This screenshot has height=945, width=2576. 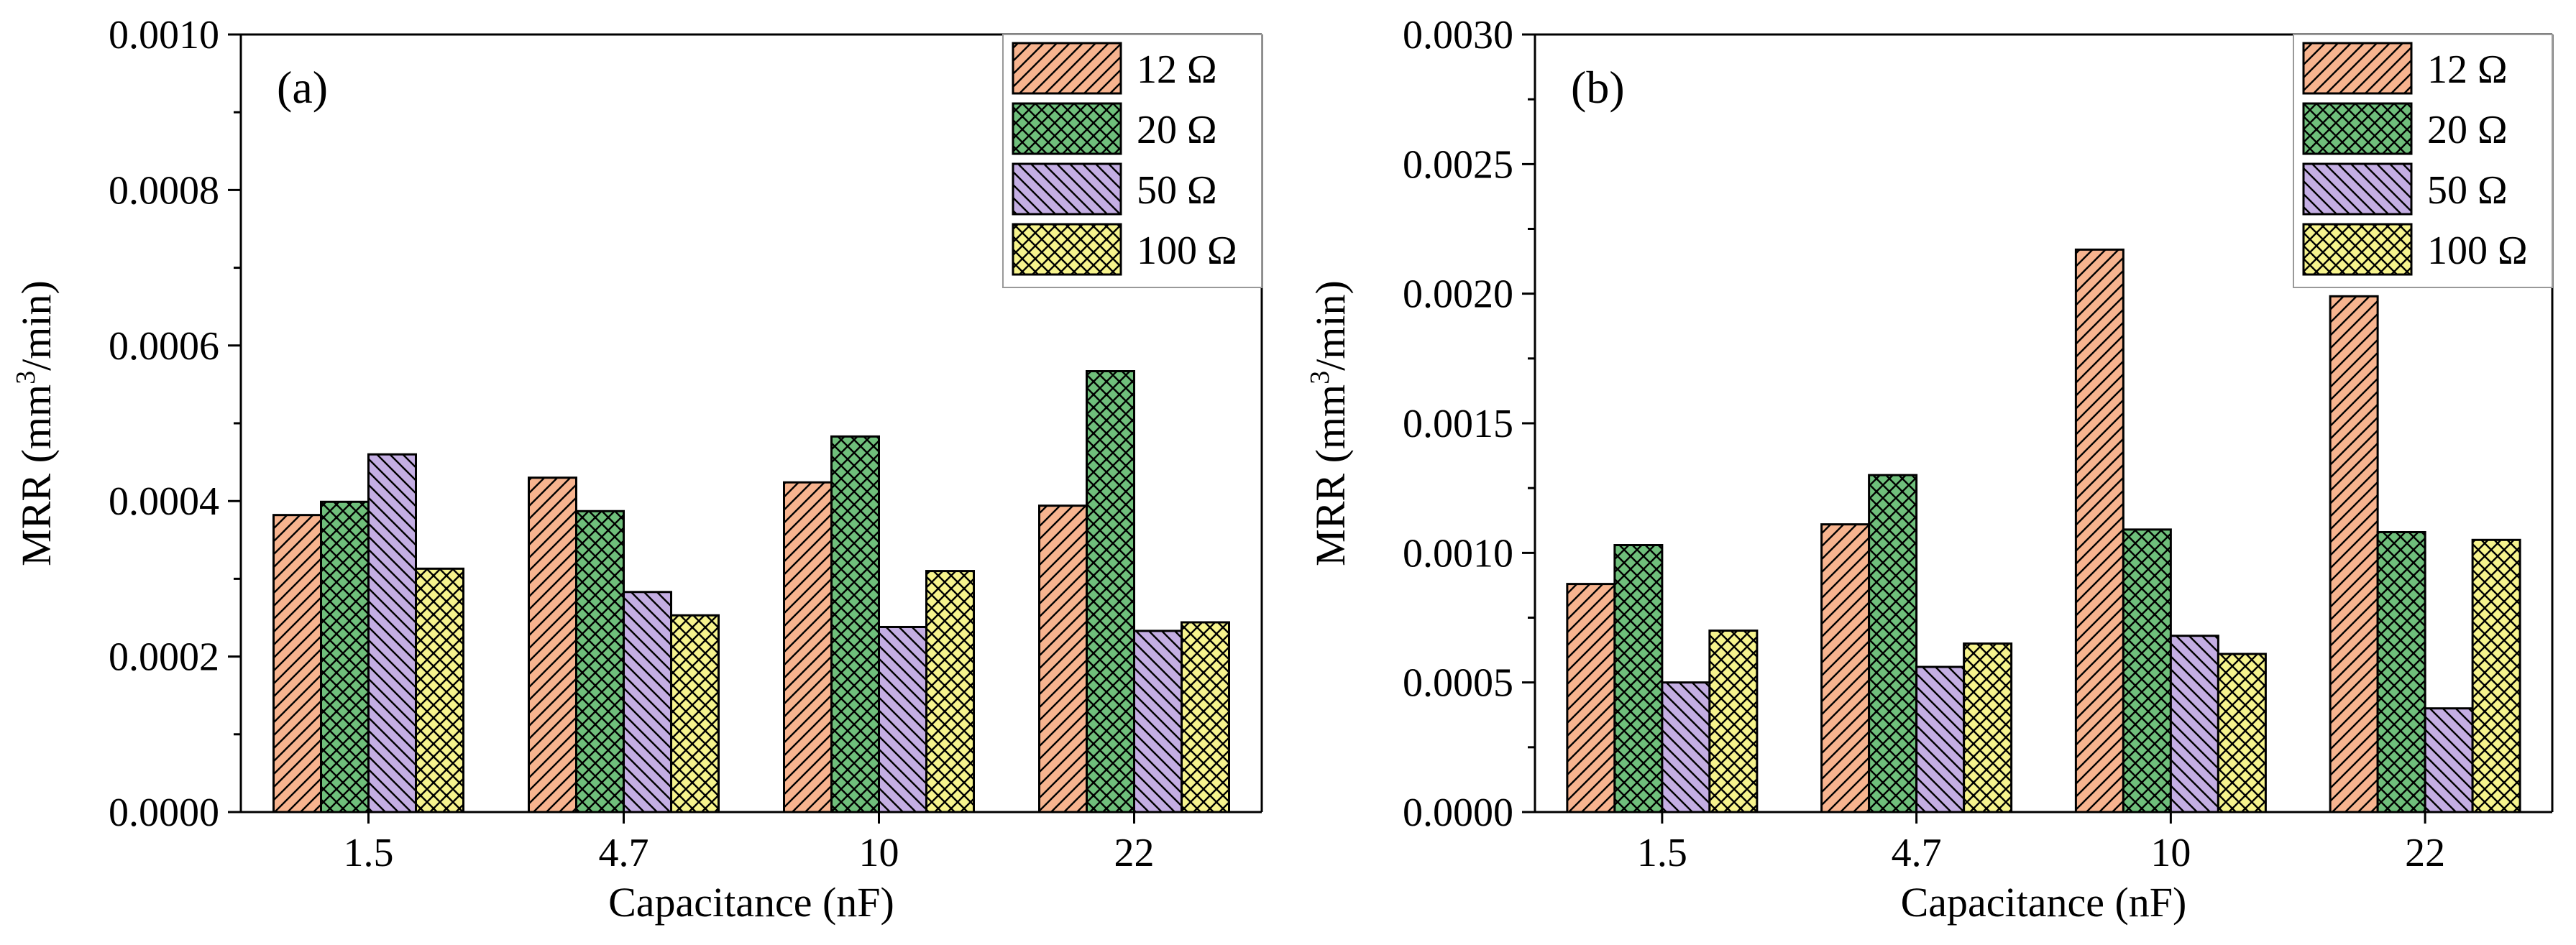 I want to click on y-tick-label: 0.0020, so click(x=1458, y=295).